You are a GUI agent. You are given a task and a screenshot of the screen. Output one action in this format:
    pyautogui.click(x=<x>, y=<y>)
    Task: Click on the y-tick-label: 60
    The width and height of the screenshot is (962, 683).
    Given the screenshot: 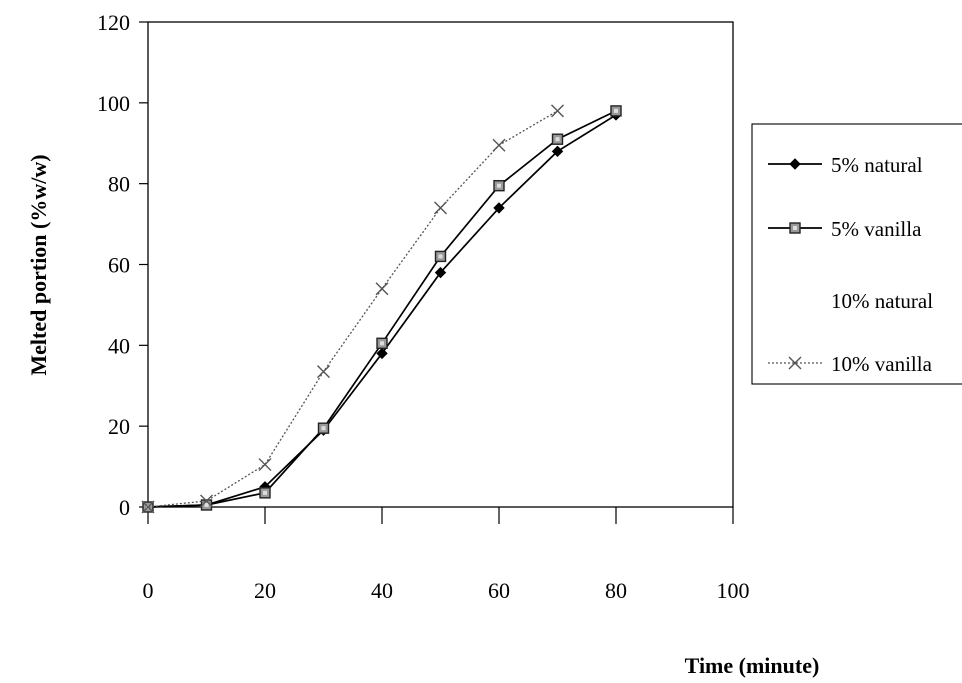 What is the action you would take?
    pyautogui.click(x=119, y=265)
    